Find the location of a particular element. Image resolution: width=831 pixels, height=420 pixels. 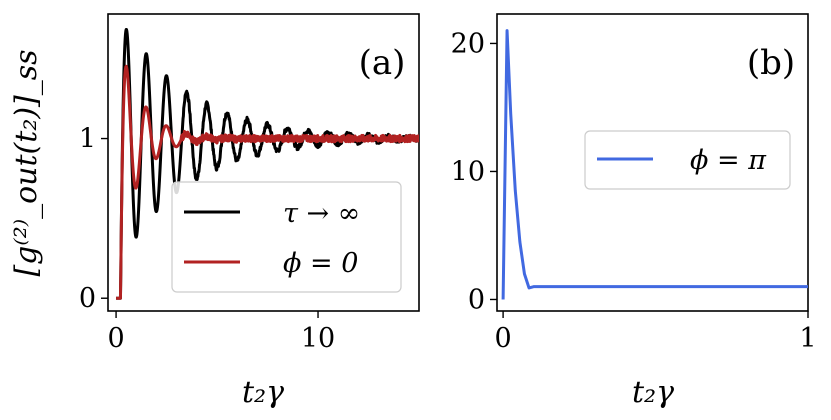

legend-text-tau: τ → ∞ is located at coordinates (321, 213).